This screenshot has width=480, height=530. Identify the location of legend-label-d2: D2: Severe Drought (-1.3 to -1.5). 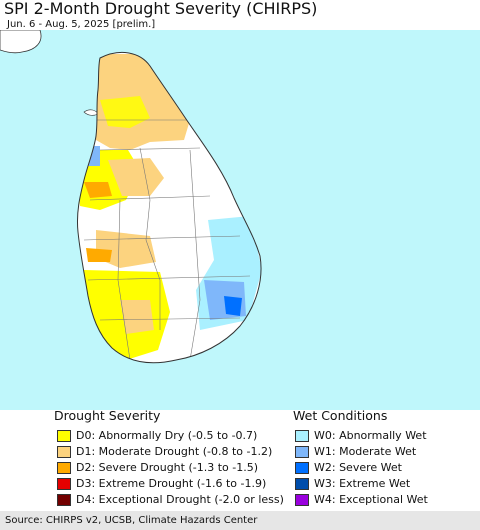
(167, 467).